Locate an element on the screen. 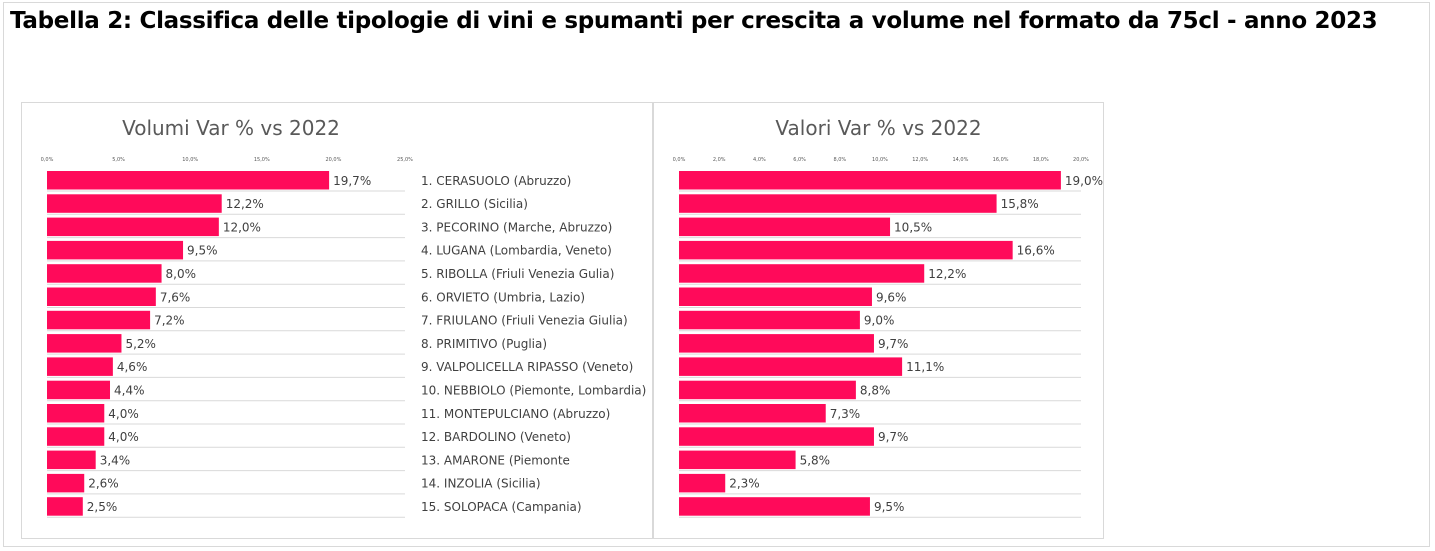 The height and width of the screenshot is (551, 1435). category-label: 3. PECORINO (Marche, Abruzzo) is located at coordinates (516, 227).